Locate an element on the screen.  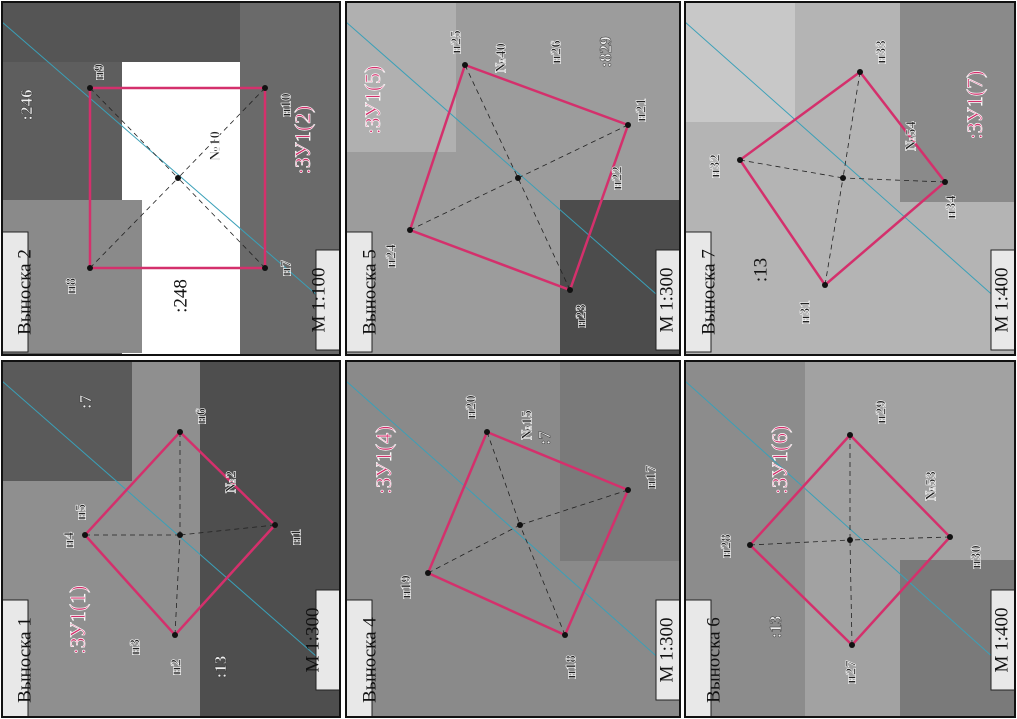
callout-title: Выноска 5 is located at coordinates (369, 292).